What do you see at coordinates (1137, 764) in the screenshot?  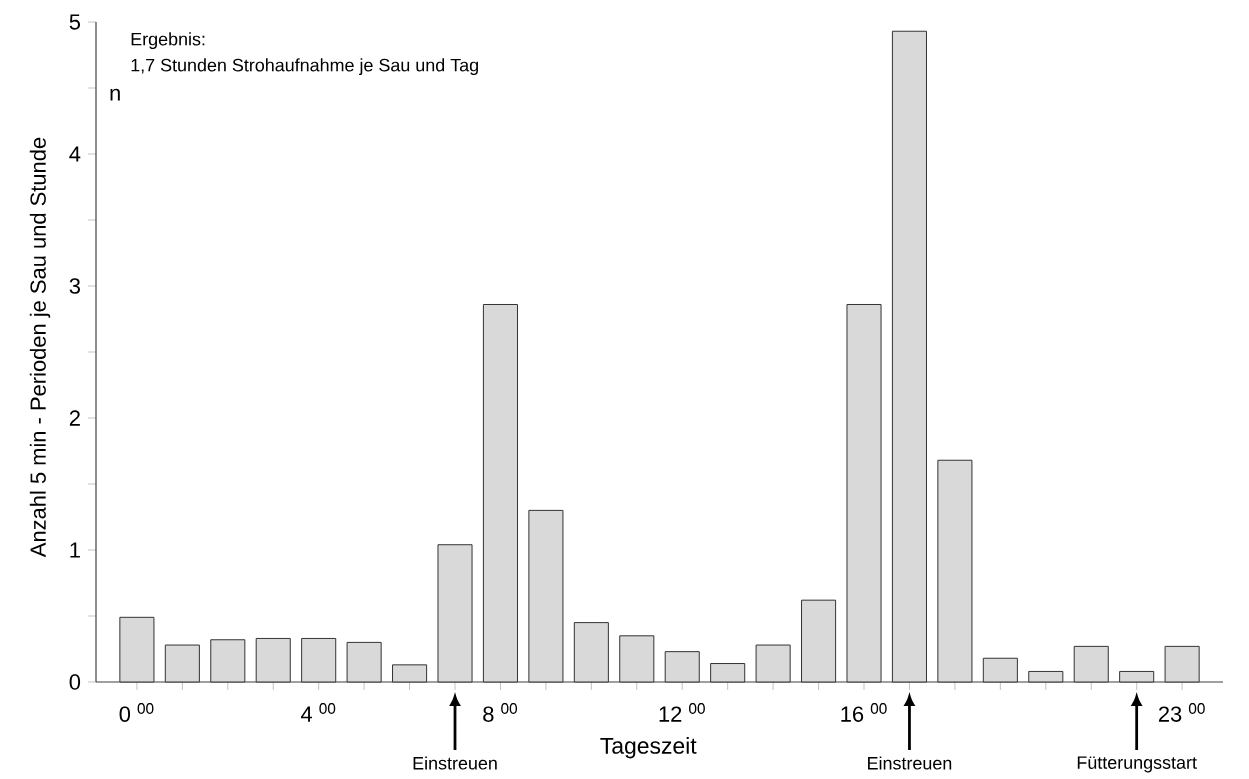 I see `text: Fütterungsstart` at bounding box center [1137, 764].